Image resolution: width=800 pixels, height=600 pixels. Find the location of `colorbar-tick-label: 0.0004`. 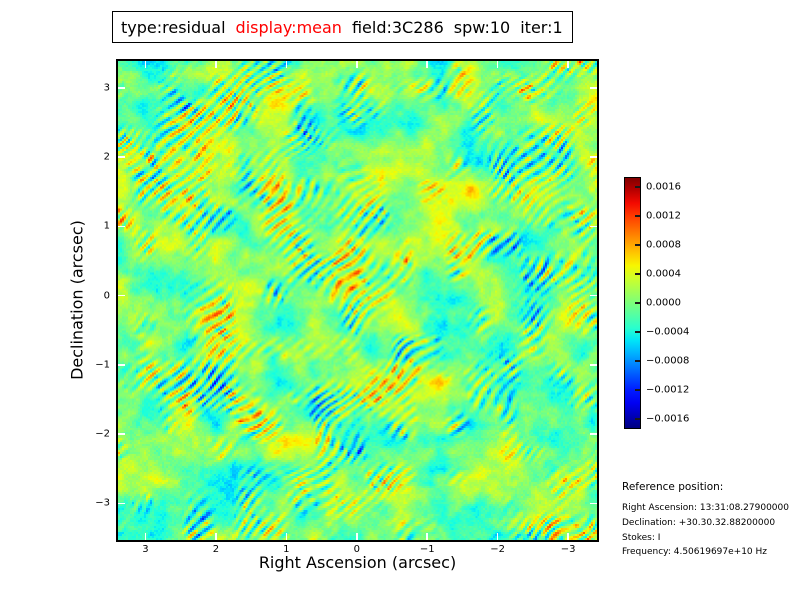

colorbar-tick-label: 0.0004 is located at coordinates (663, 274).